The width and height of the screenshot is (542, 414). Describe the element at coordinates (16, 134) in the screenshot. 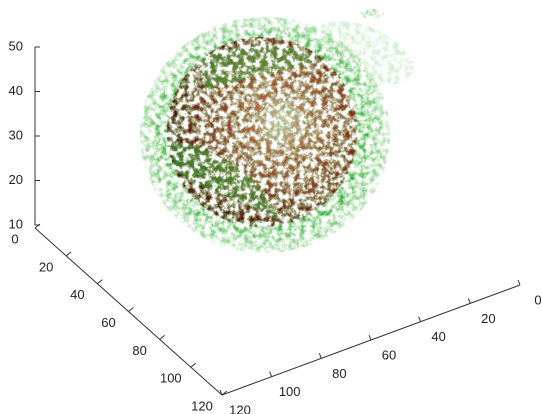

I see `z-tick-label: 30` at that location.